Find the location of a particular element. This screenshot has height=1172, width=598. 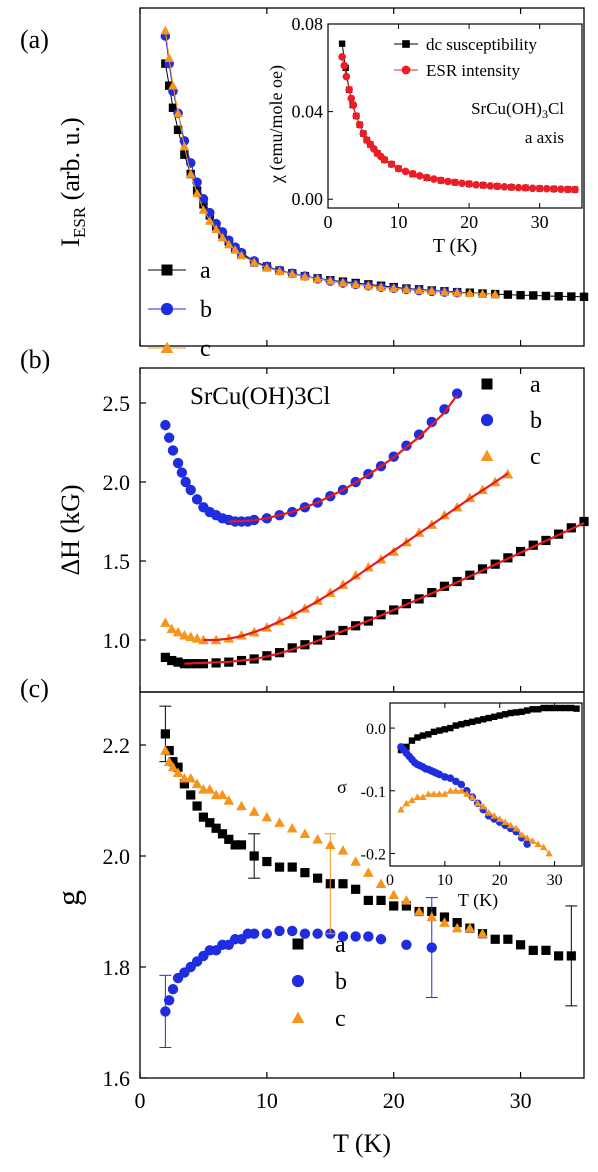

inset-legend-label: dc susceptibility is located at coordinates (481, 44).